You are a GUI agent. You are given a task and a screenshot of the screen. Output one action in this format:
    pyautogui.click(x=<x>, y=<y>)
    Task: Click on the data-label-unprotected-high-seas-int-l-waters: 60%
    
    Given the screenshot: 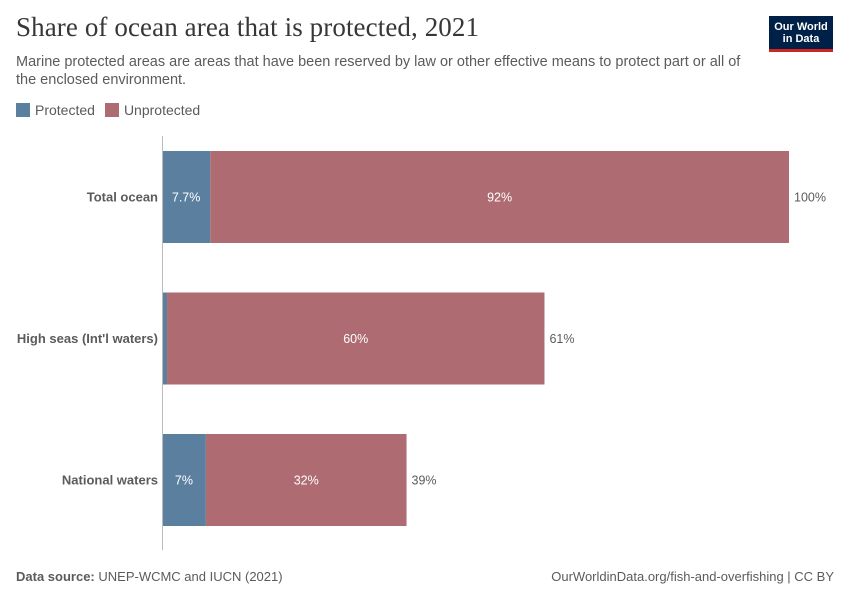 What is the action you would take?
    pyautogui.click(x=355, y=339)
    